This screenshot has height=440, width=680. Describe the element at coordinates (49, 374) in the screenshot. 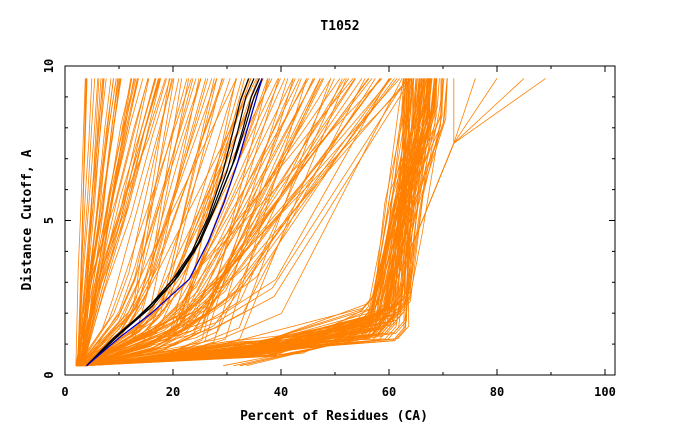

I see `y-tick-label: 0` at that location.